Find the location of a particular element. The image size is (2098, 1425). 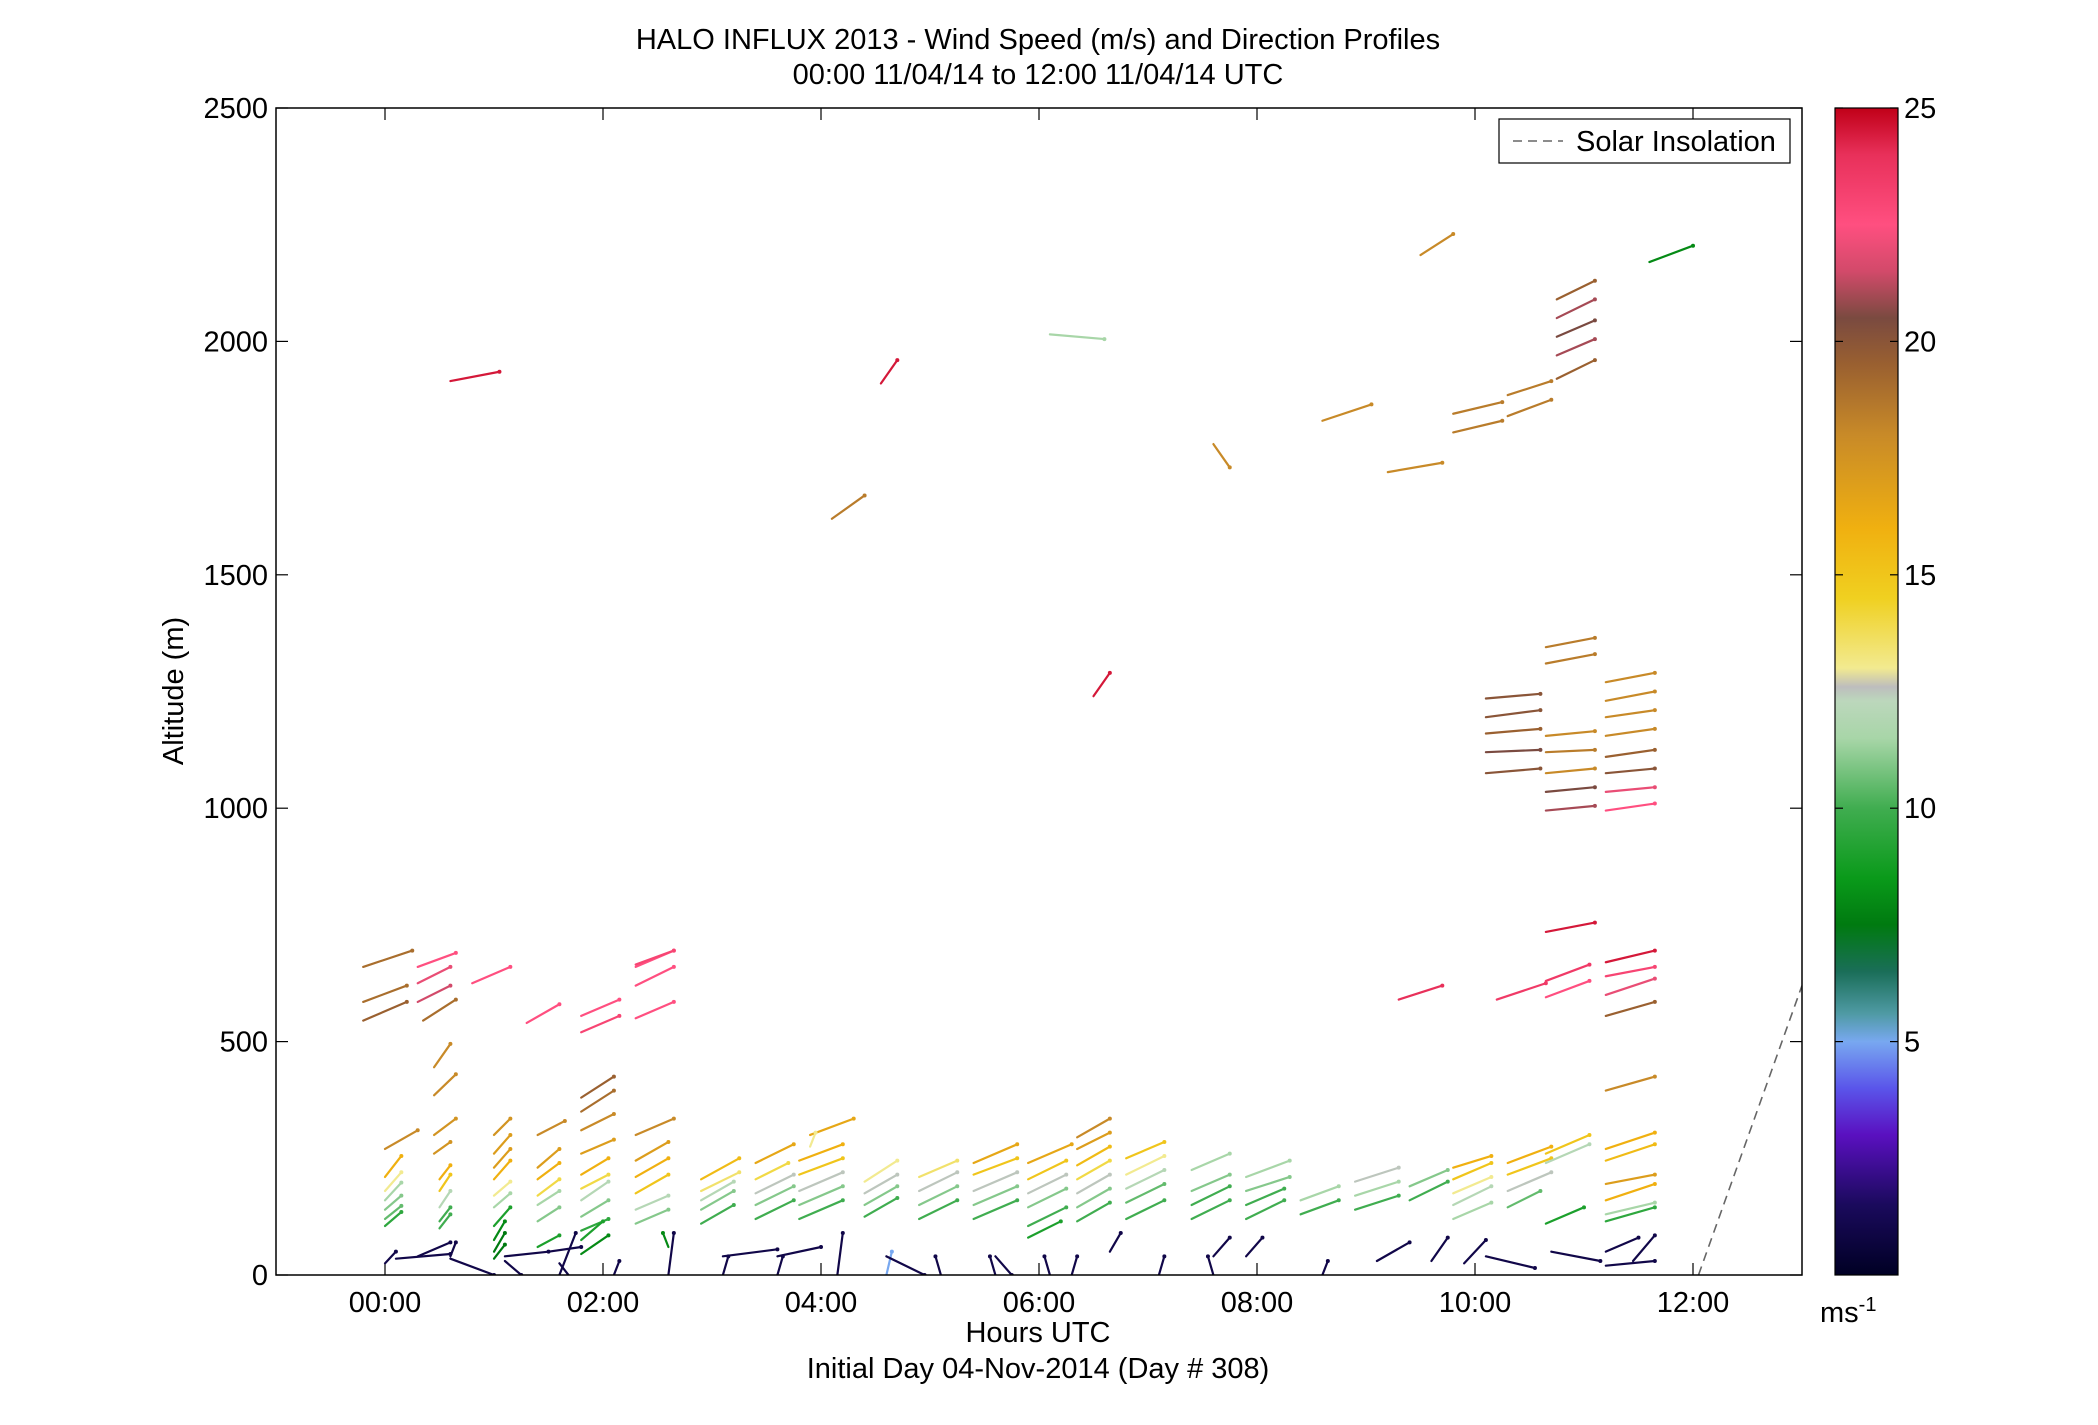

colorbar: 5 10 15 20 25 ms-1 is located at coordinates (1878, 711).